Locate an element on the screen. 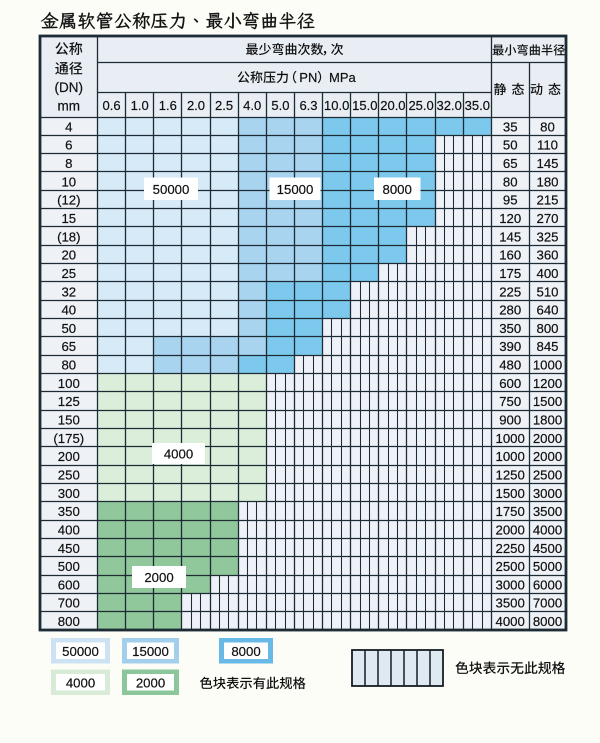 The width and height of the screenshot is (600, 743). svg-text: 5000 is located at coordinates (547, 566).